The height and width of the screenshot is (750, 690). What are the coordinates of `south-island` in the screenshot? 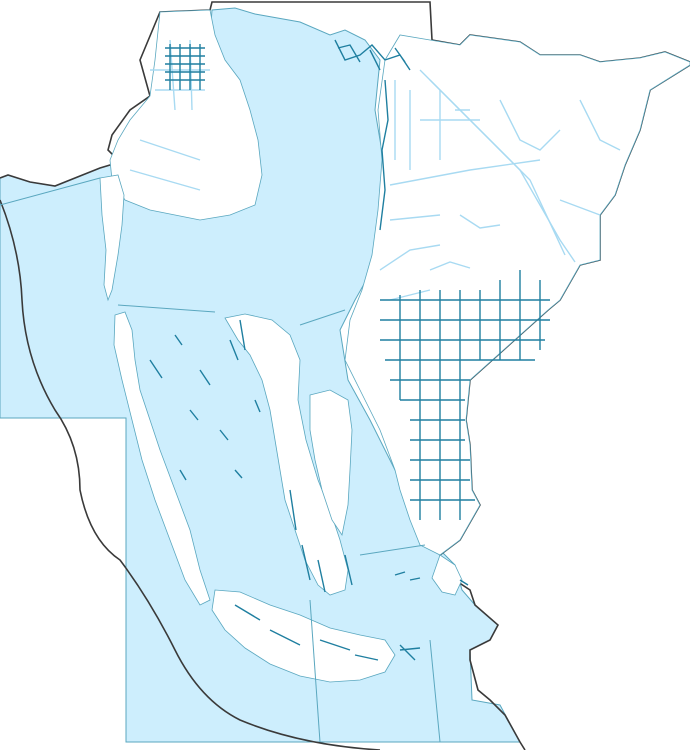 It's located at (303, 636).